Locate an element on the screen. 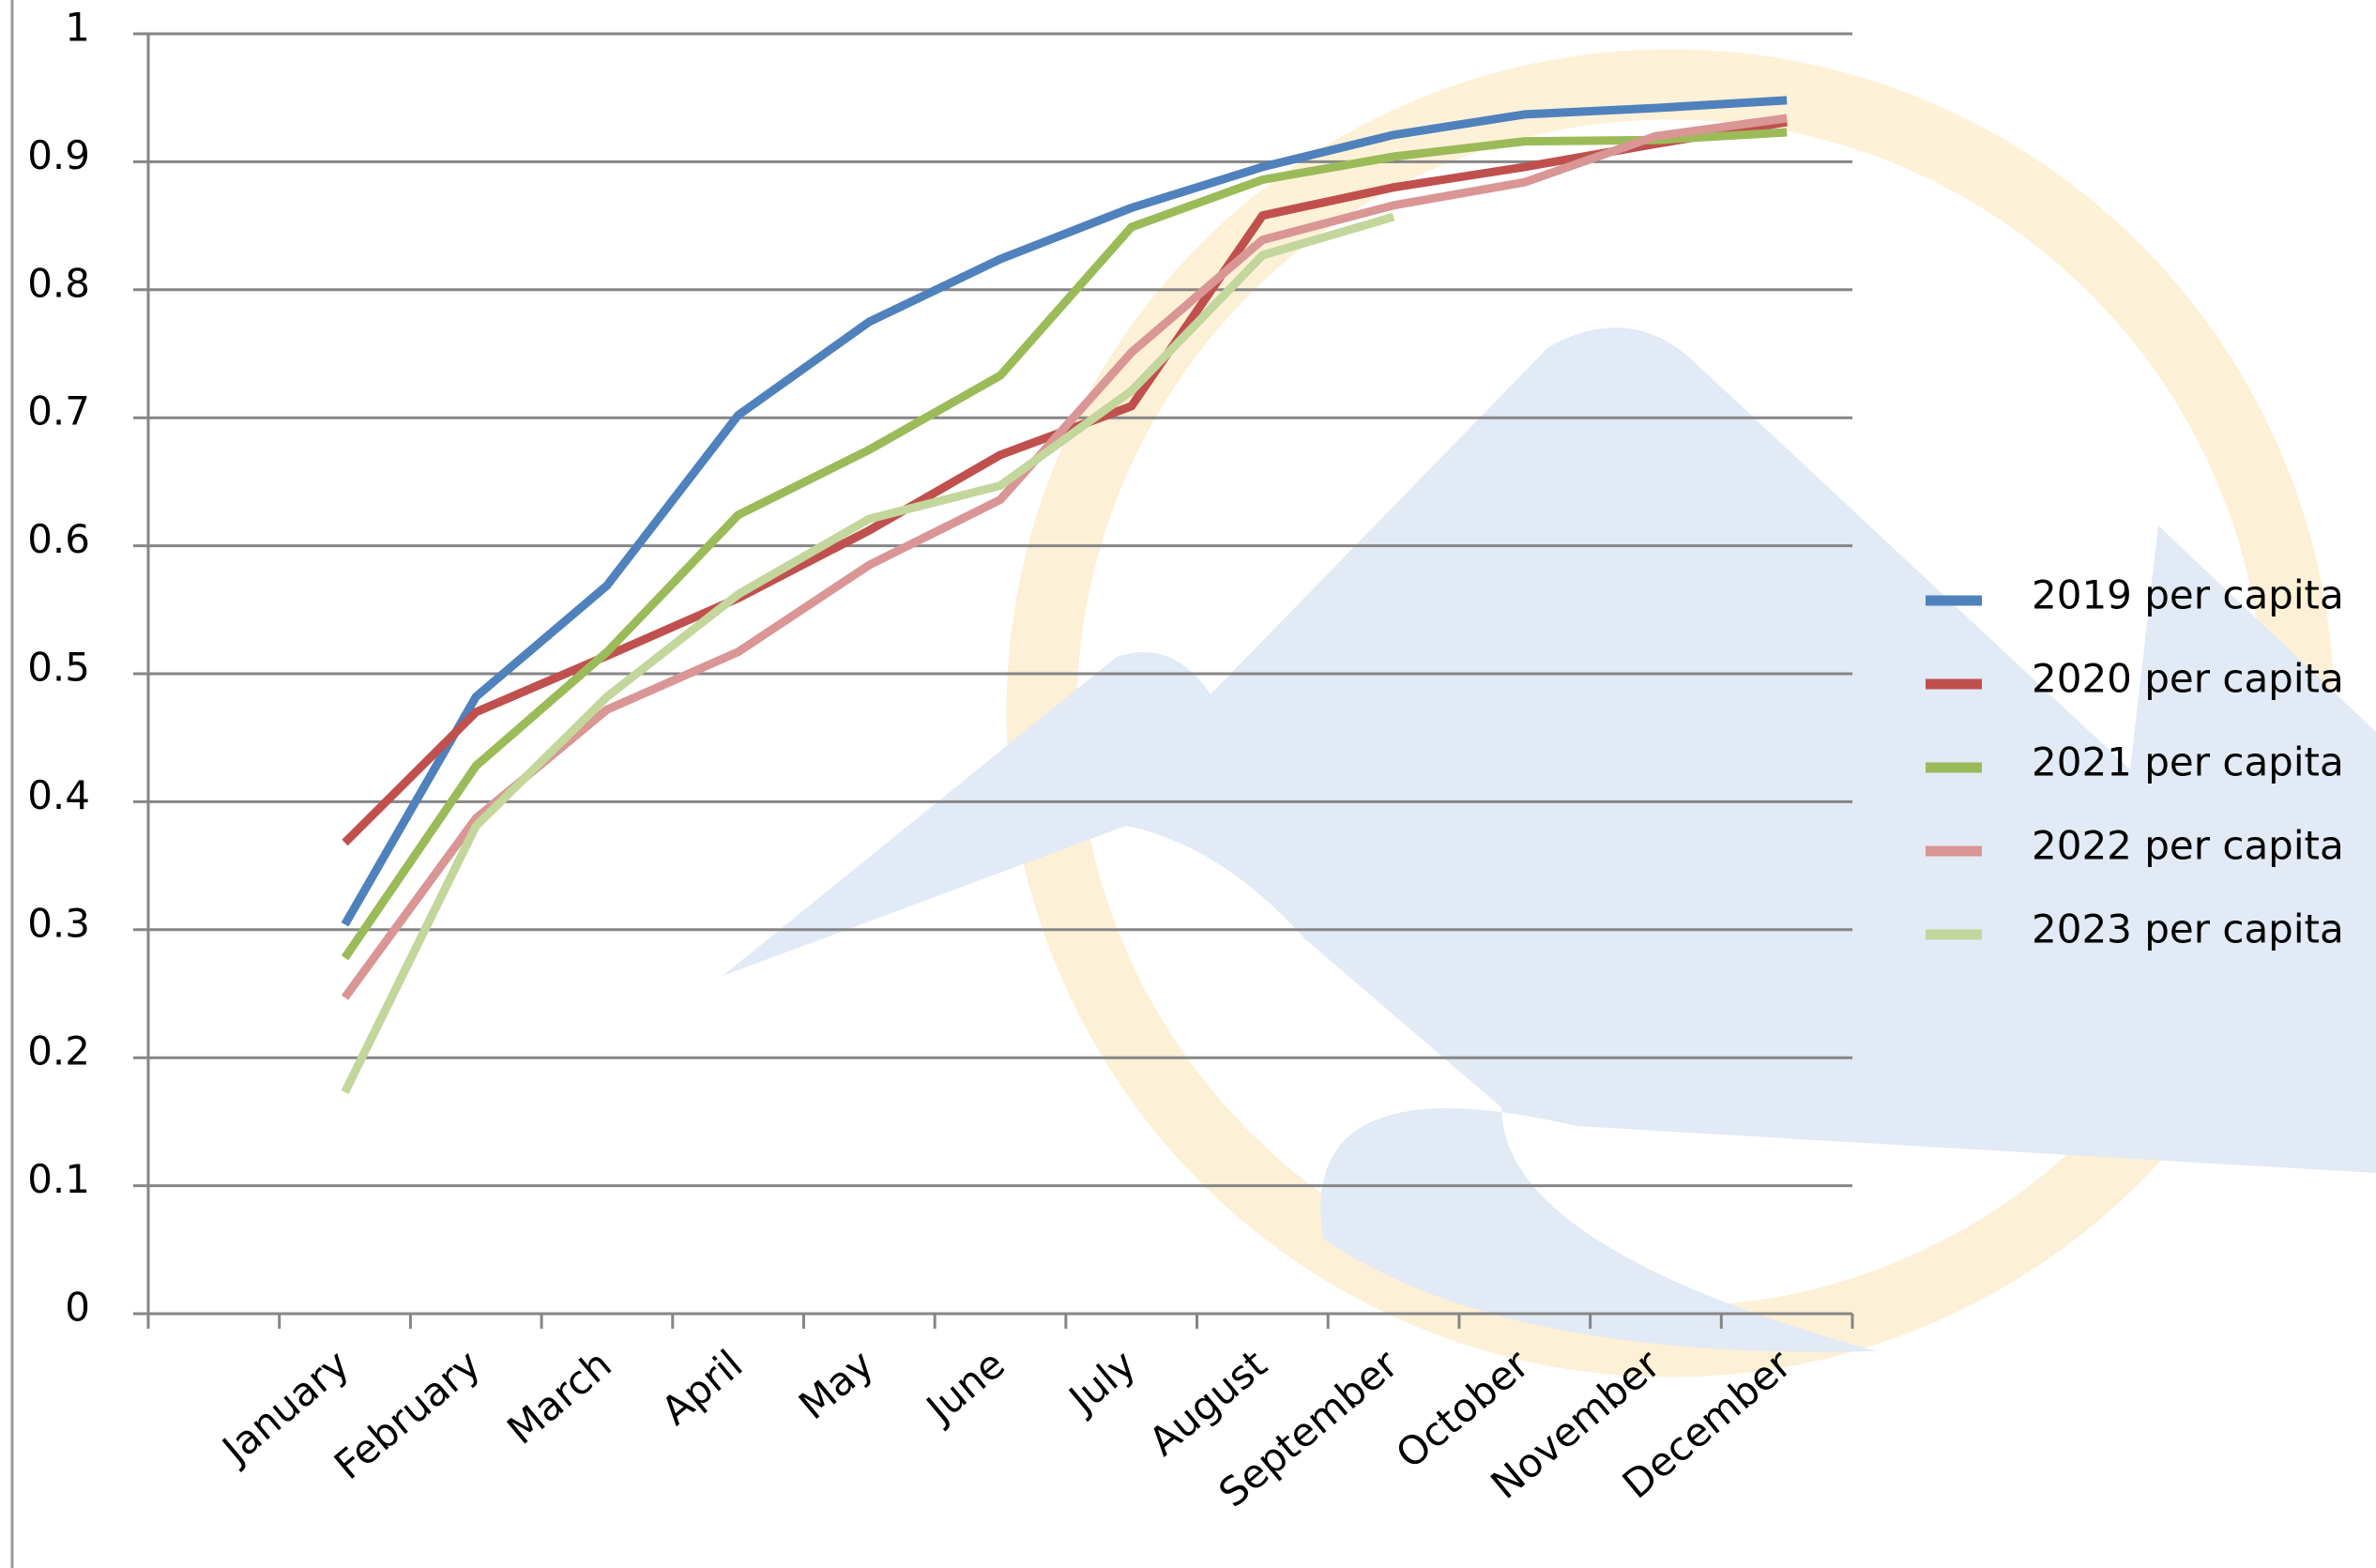 The image size is (2376, 1568). y-tick-label: 1 is located at coordinates (78, 28).